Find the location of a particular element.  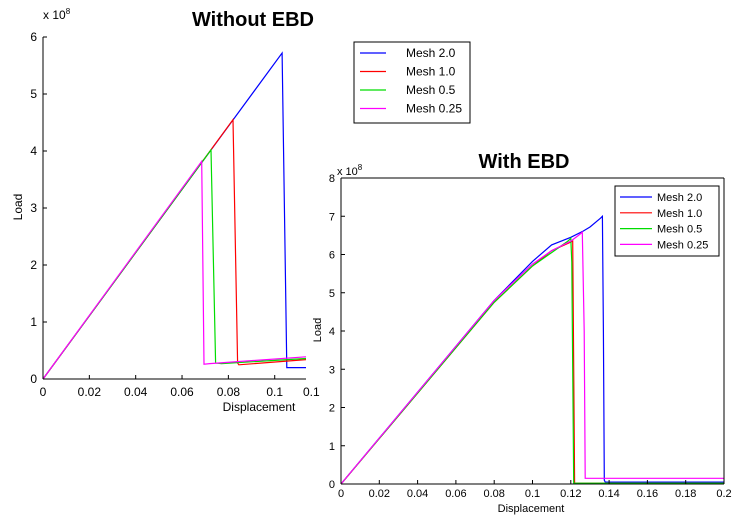

legend-without-ebd: Mesh 2.0 Mesh 1.0 Mesh 0.5 Mesh 0.25 is located at coordinates (412, 82).